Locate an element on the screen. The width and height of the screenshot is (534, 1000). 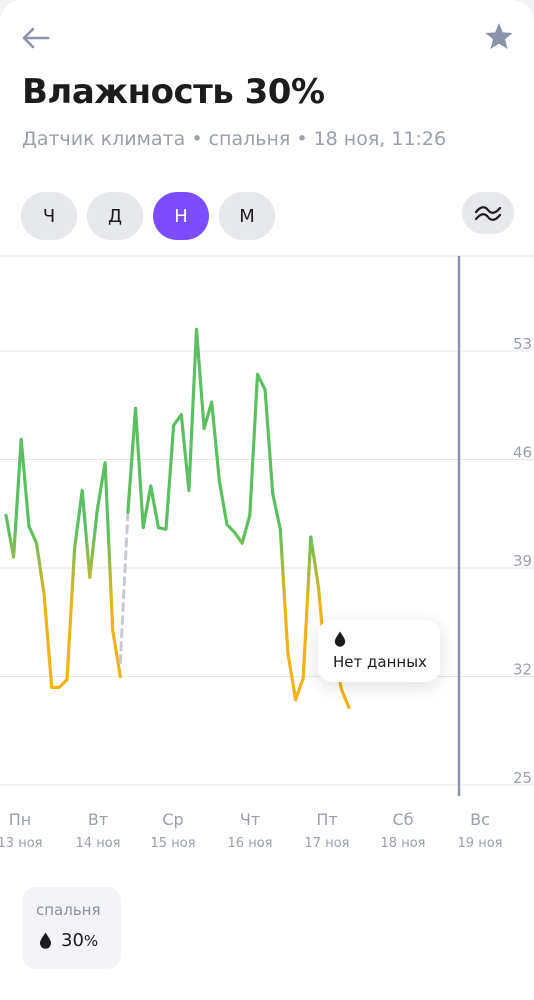
room-card: спальня 30% is located at coordinates (71, 928).